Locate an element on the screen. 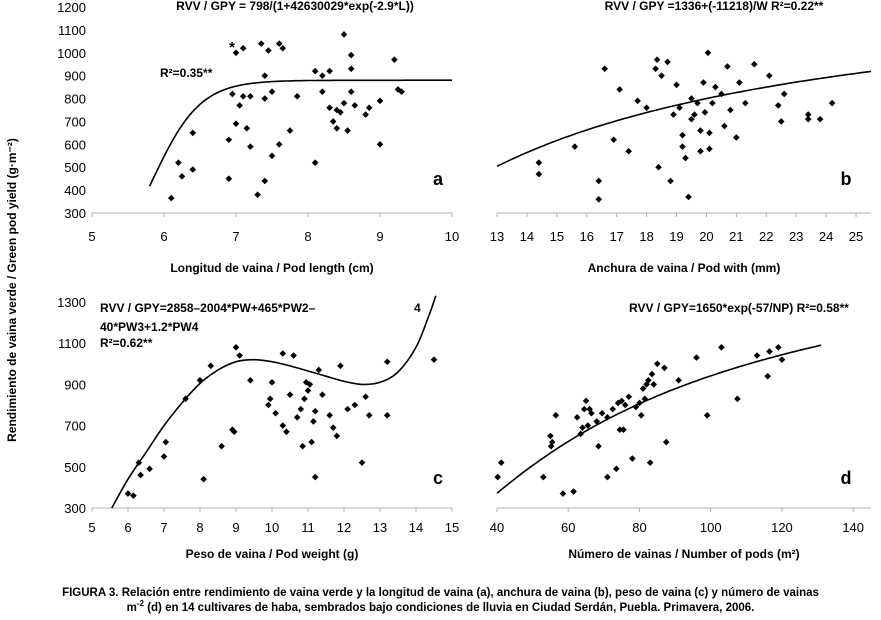 The height and width of the screenshot is (620, 881). y-tick-label: 300 is located at coordinates (75, 508).